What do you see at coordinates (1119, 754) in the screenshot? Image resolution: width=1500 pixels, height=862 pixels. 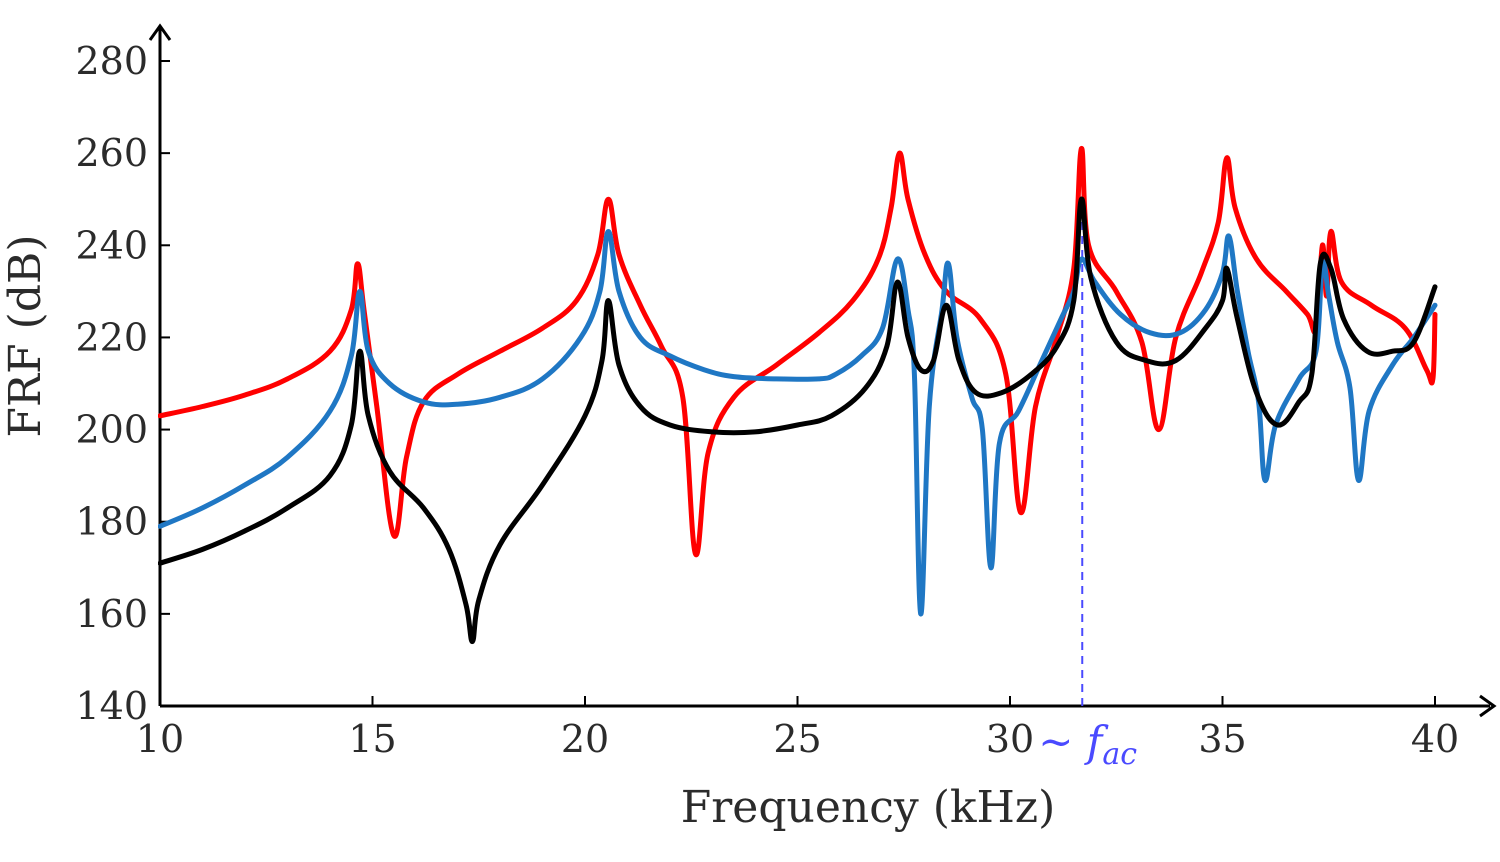 I see `fac-label-subscript: ac` at bounding box center [1119, 754].